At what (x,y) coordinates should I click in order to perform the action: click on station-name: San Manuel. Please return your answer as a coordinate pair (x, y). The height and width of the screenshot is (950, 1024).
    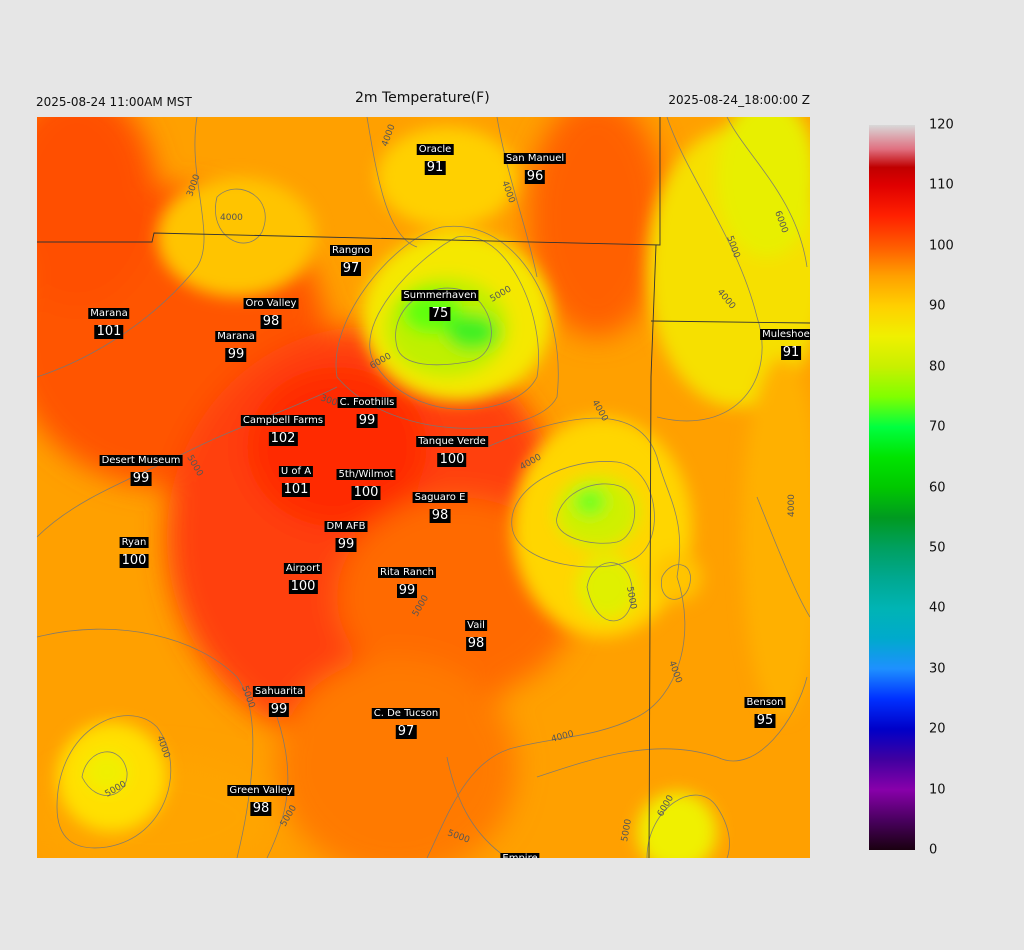
    Looking at the image, I should click on (535, 158).